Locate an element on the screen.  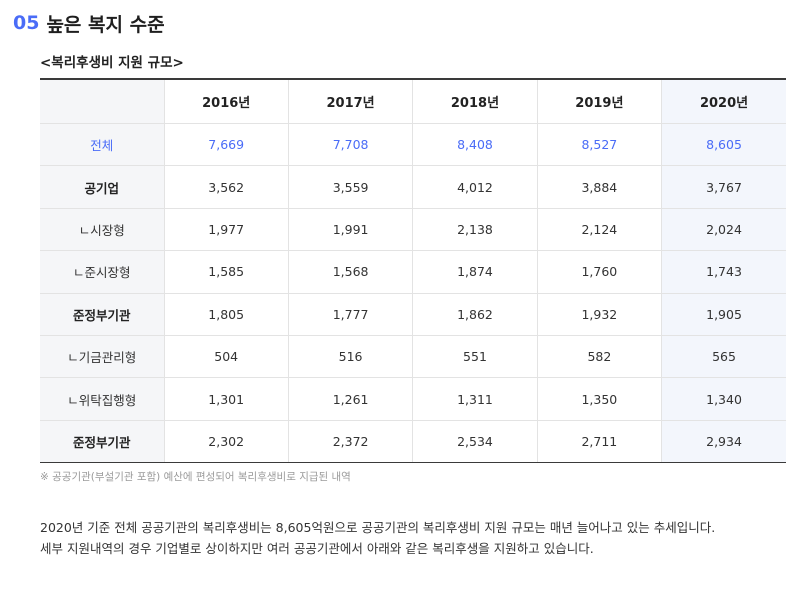
table-row: 준정부기관 1,805 1,777 1,862 1,932 1,905 is located at coordinates (413, 314).